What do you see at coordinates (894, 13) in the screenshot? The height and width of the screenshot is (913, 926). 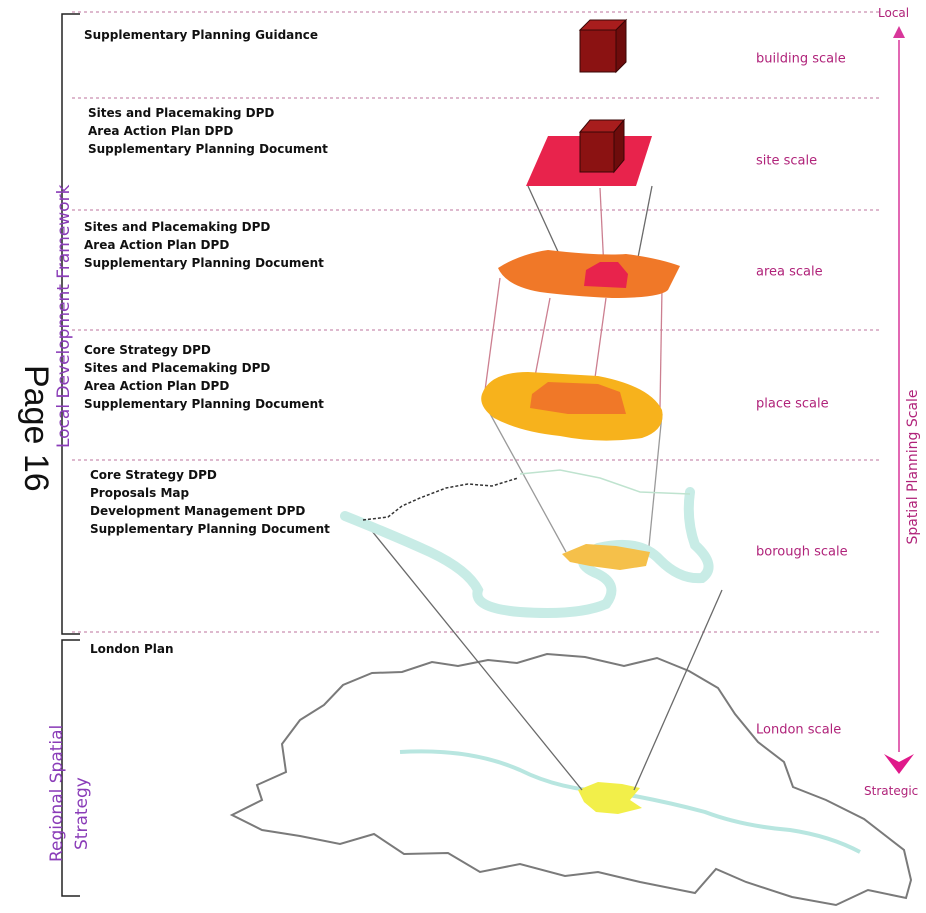 I see `axis-label-local: Local` at bounding box center [894, 13].